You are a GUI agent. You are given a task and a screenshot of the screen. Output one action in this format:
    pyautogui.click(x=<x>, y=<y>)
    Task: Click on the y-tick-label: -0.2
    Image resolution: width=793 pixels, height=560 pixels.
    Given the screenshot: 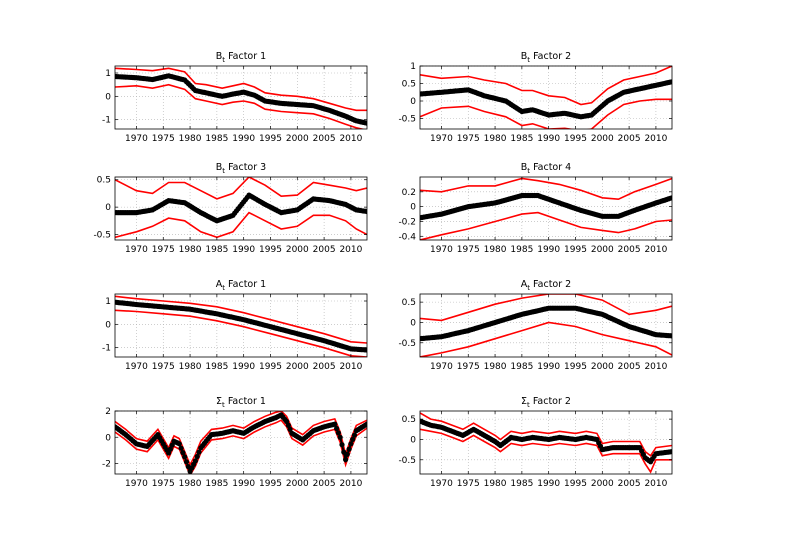 What is the action you would take?
    pyautogui.click(x=407, y=222)
    